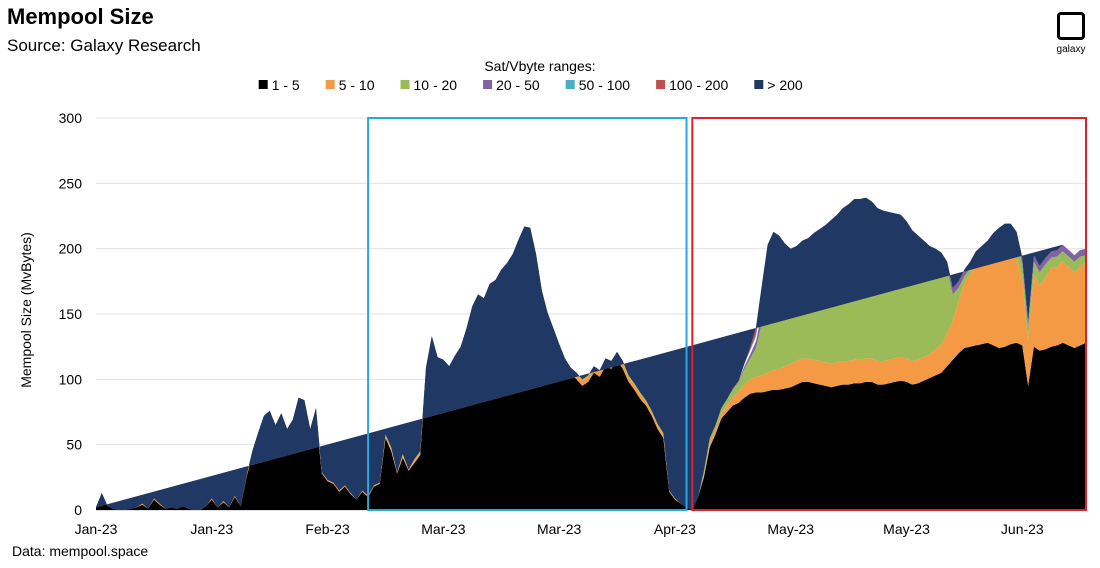 The height and width of the screenshot is (568, 1100). Describe the element at coordinates (327, 529) in the screenshot. I see `x-tick-label: Feb-23` at that location.